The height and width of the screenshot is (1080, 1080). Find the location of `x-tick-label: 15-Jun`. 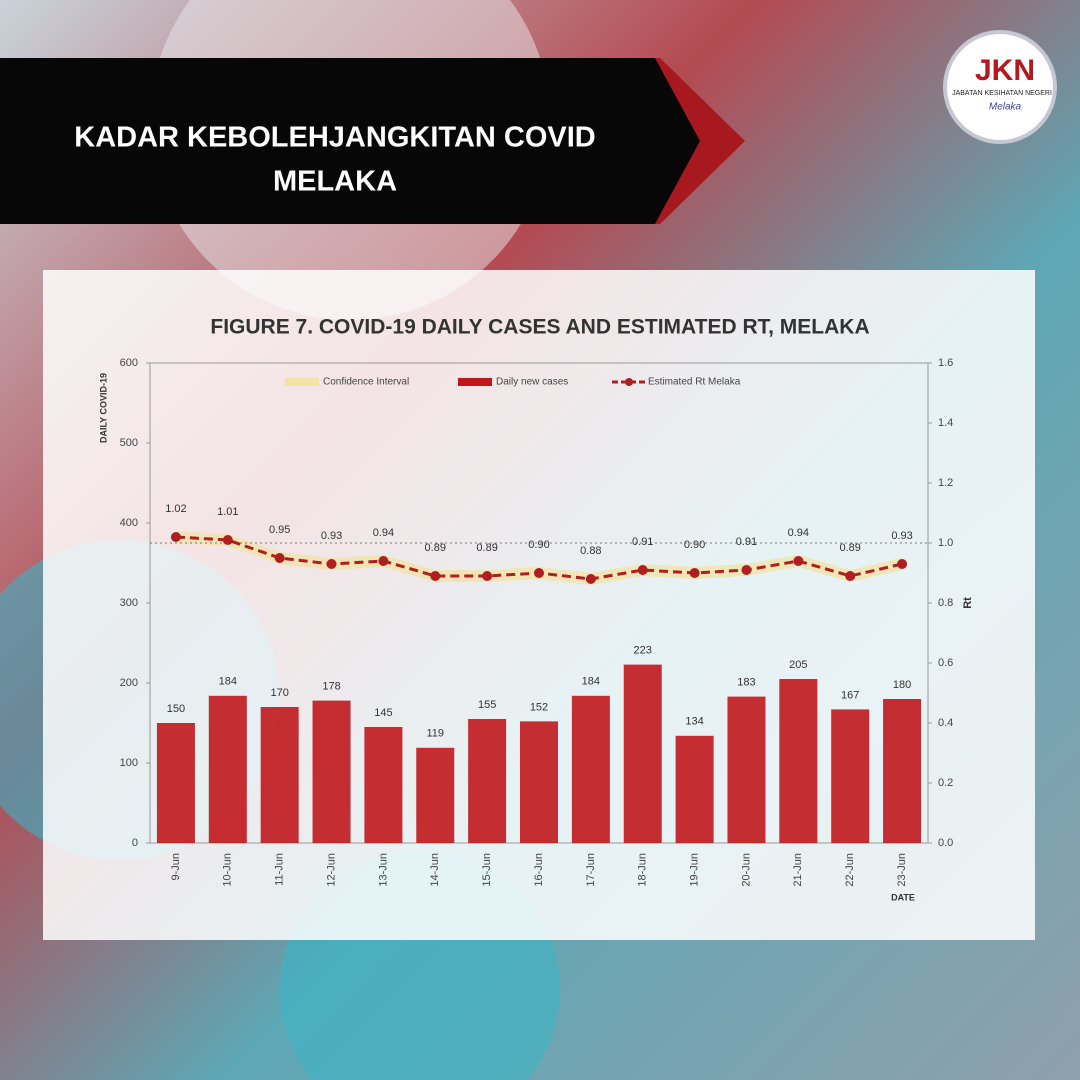

x-tick-label: 15-Jun is located at coordinates (487, 870).